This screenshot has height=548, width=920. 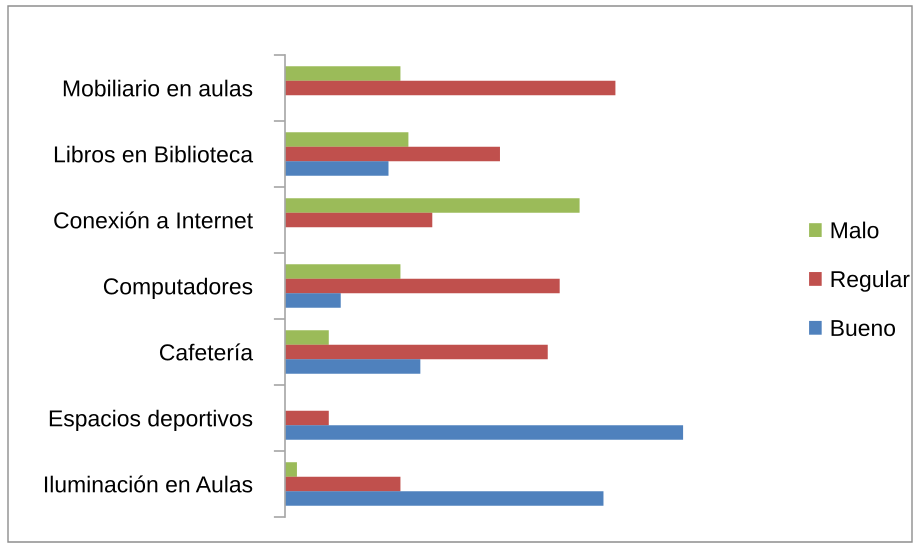 I want to click on legend-label: Bueno, so click(x=864, y=328).